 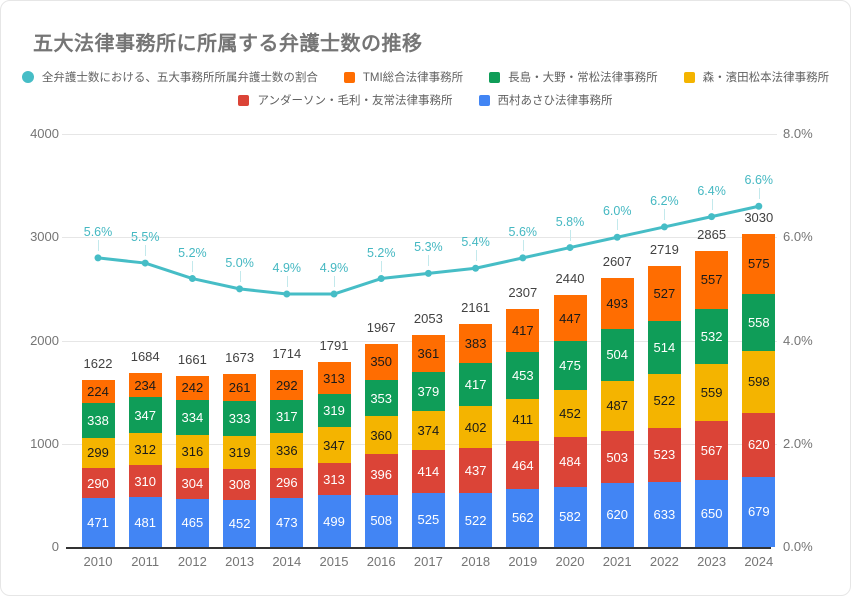 I want to click on bar-nagashima-2022: 514, so click(x=664, y=347).